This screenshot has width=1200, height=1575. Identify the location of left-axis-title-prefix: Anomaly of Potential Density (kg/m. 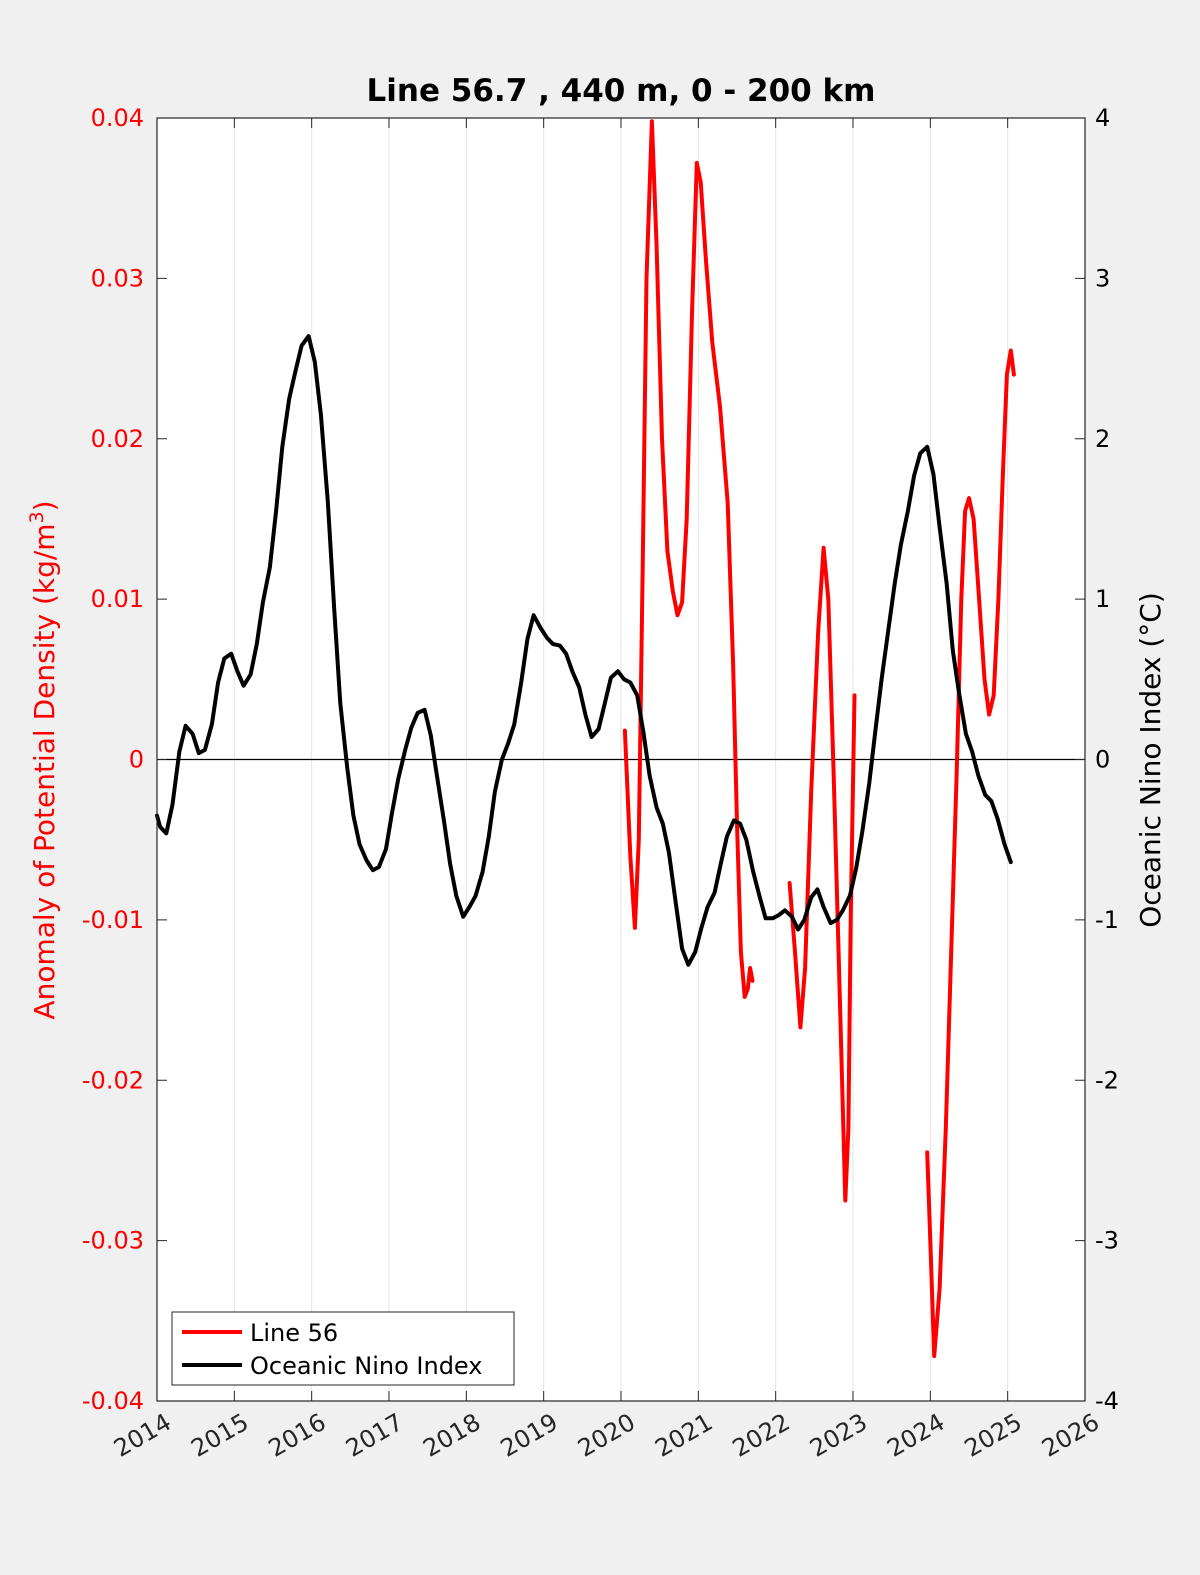
(44, 771).